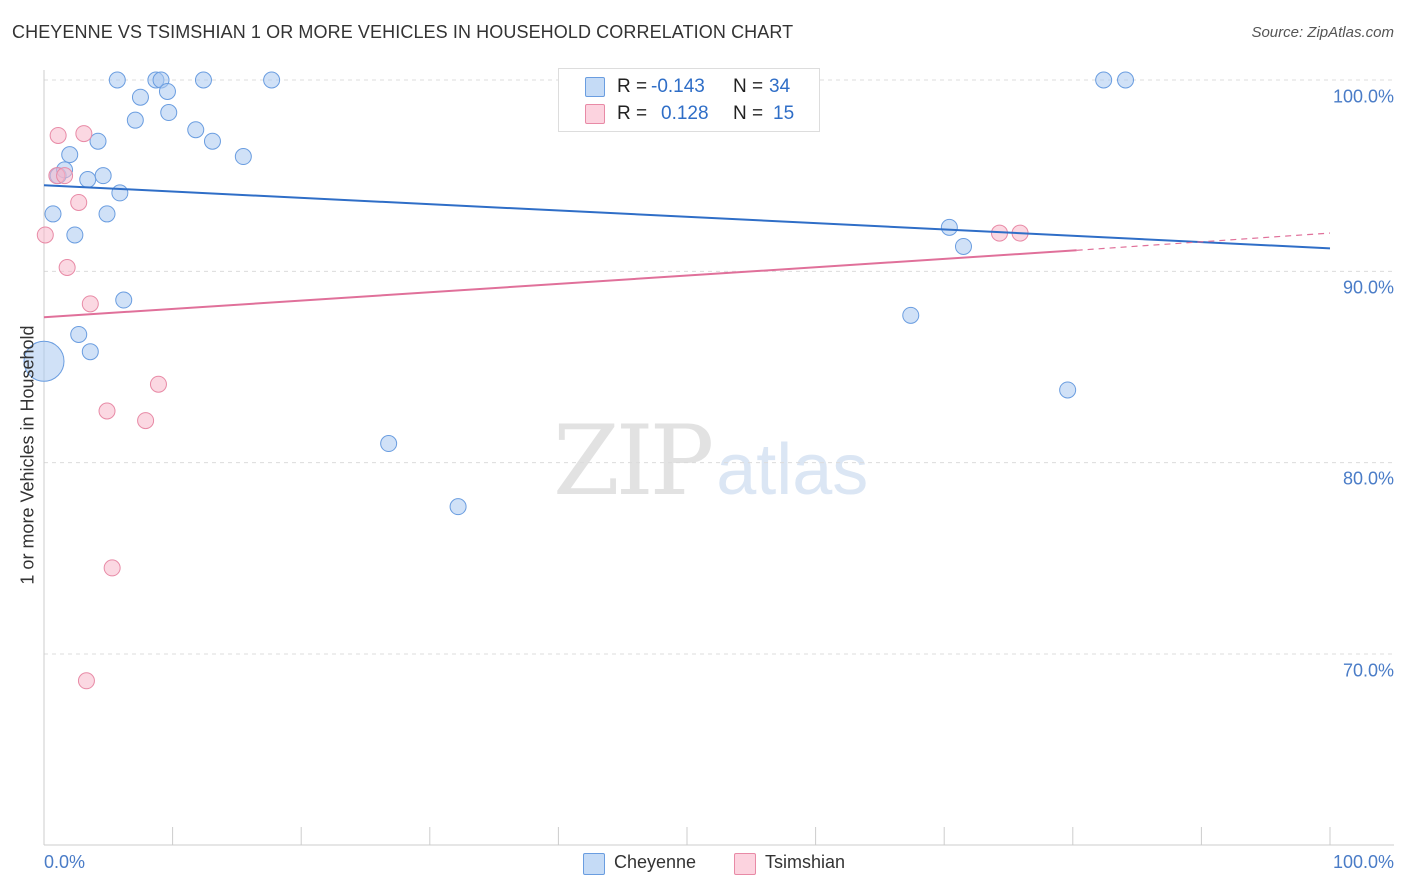  What do you see at coordinates (1363, 862) in the screenshot?
I see `x-tick-label-max: 100.0%` at bounding box center [1363, 862].